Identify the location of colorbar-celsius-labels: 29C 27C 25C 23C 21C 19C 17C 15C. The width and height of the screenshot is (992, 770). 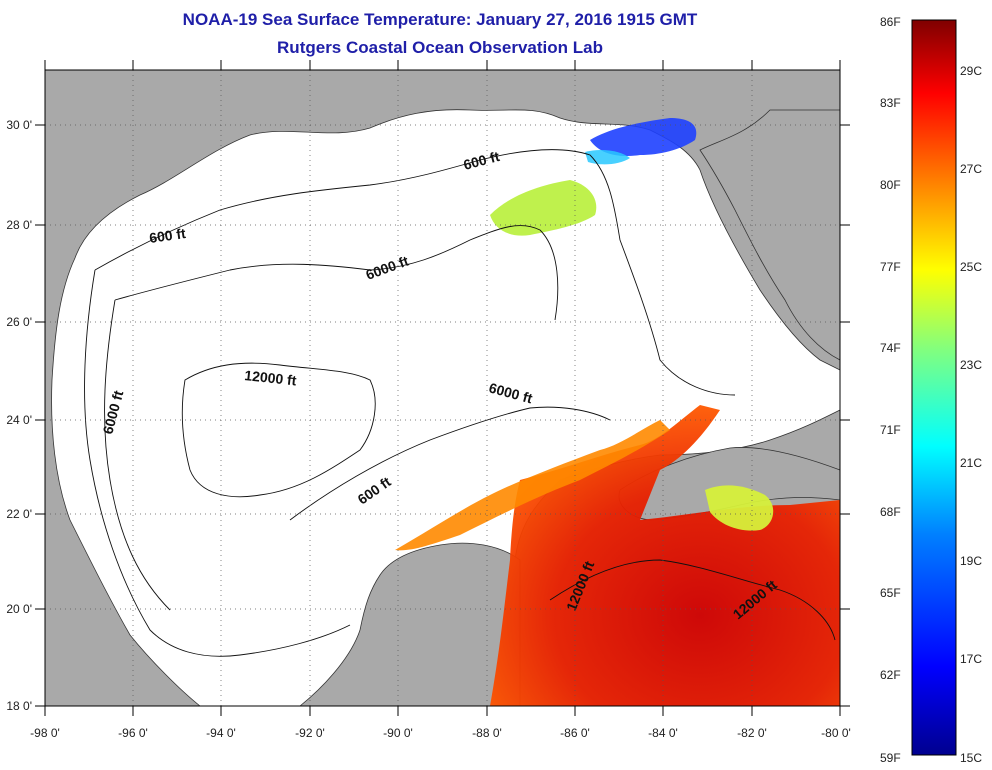
(971, 414).